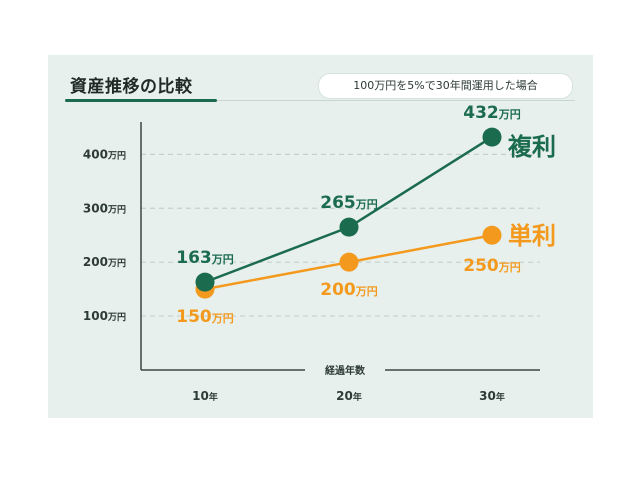 Image resolution: width=640 pixels, height=477 pixels. What do you see at coordinates (104, 316) in the screenshot?
I see `y-tick-label: 100万円` at bounding box center [104, 316].